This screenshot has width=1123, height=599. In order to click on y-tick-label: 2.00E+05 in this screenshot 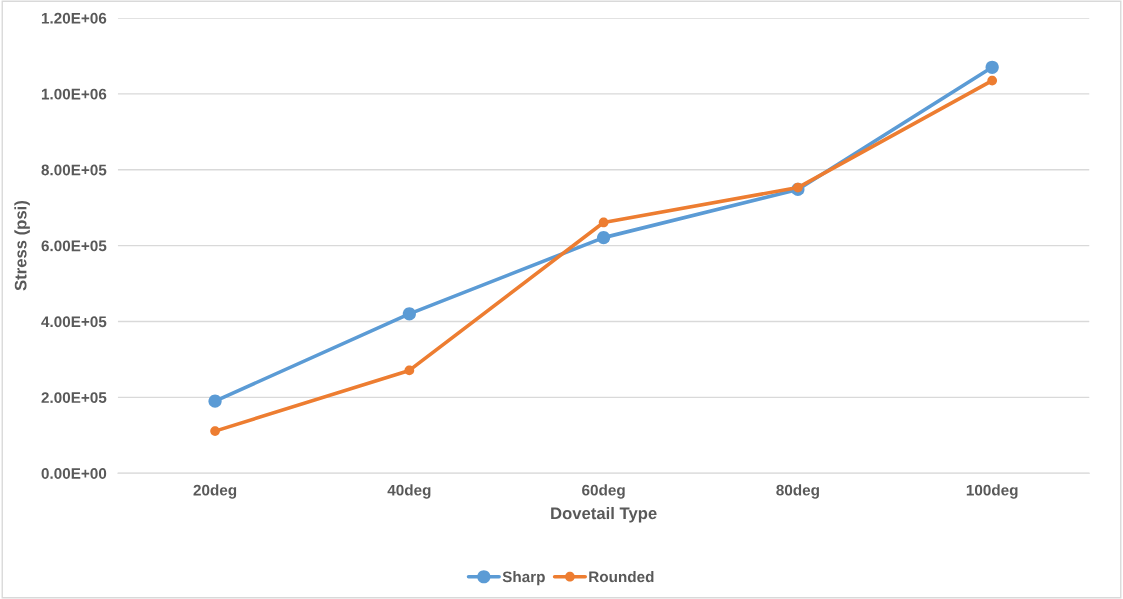, I will do `click(74, 398)`.